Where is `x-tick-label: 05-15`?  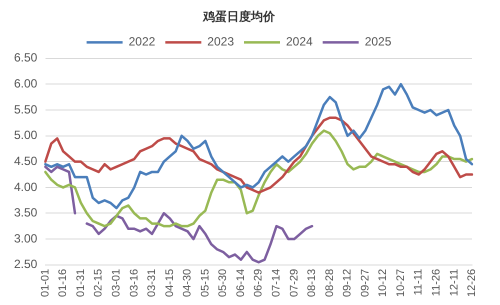
x-tick-label: 05-15 is located at coordinates (205, 283).